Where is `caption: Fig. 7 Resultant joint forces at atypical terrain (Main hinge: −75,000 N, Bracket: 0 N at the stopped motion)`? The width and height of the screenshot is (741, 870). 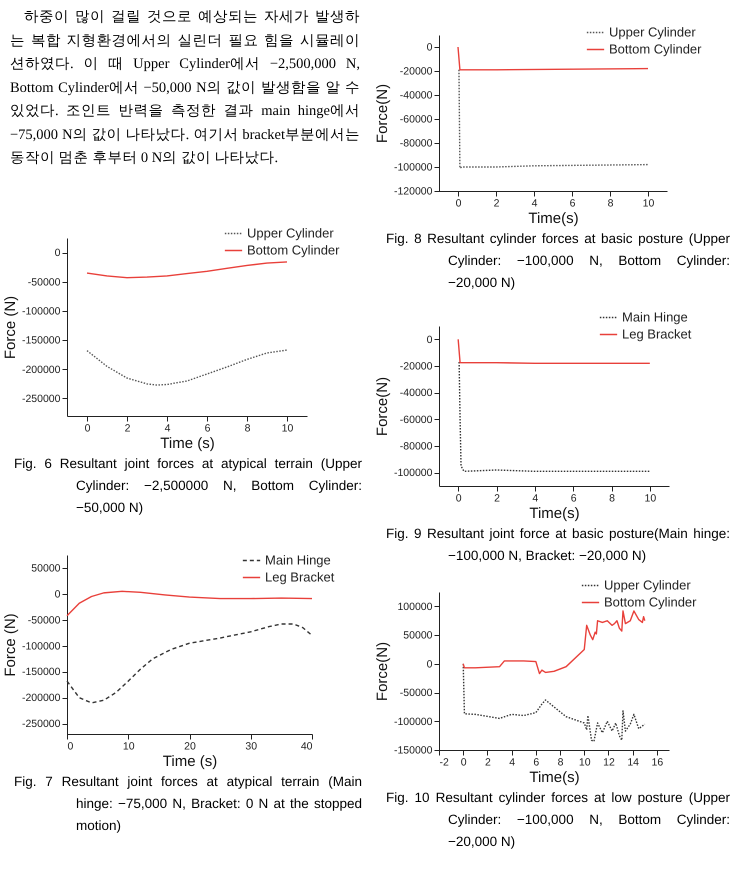
caption: Fig. 7 Resultant joint forces at atypical terrain (Main hinge: −75,000 N, Bracket: 0 N at the stopped motion) is located at coordinates (188, 804).